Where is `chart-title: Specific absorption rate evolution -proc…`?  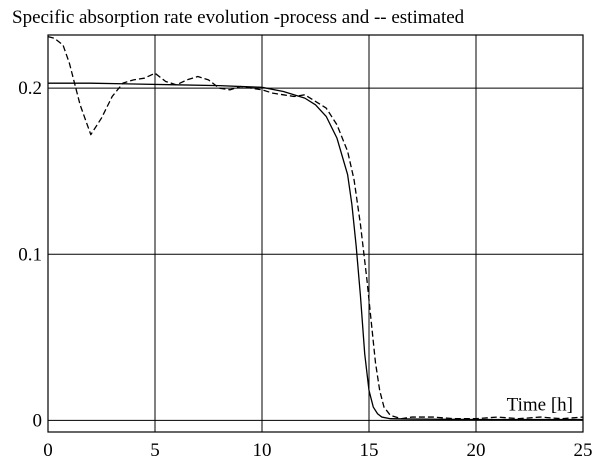
chart-title: Specific absorption rate evolution -proc… is located at coordinates (238, 17).